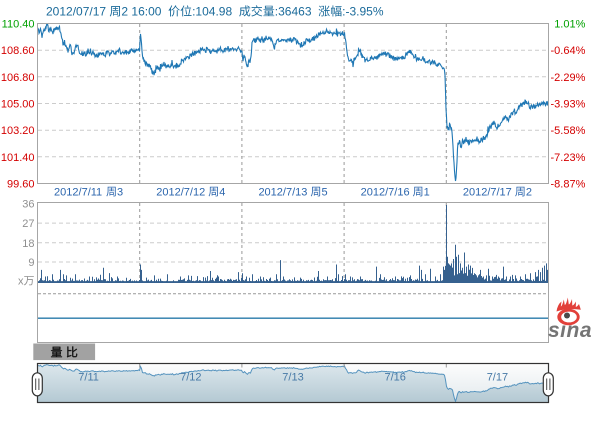 This screenshot has height=426, width=608. I want to click on svg-text: 27, so click(28, 224).